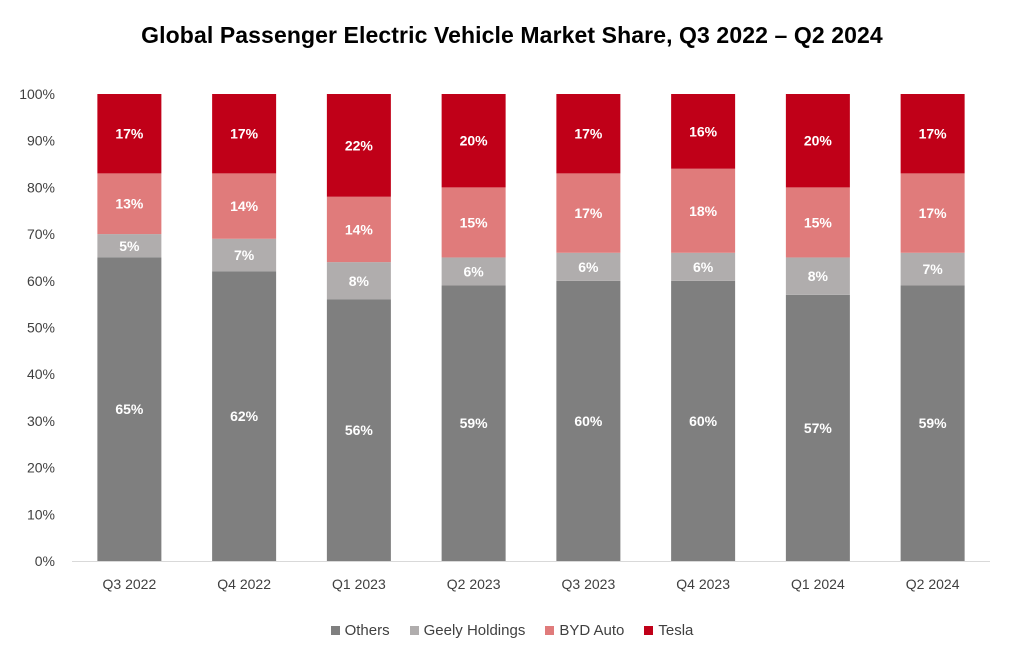  Describe the element at coordinates (474, 584) in the screenshot. I see `x-tick-label: Q2 2023` at that location.